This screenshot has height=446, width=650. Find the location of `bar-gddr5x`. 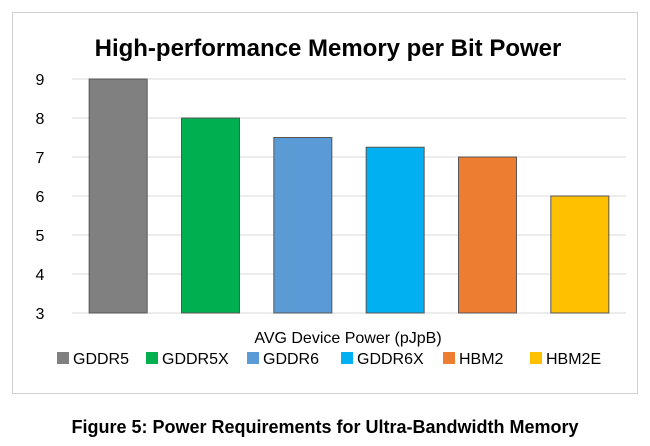

bar-gddr5x is located at coordinates (210, 215).